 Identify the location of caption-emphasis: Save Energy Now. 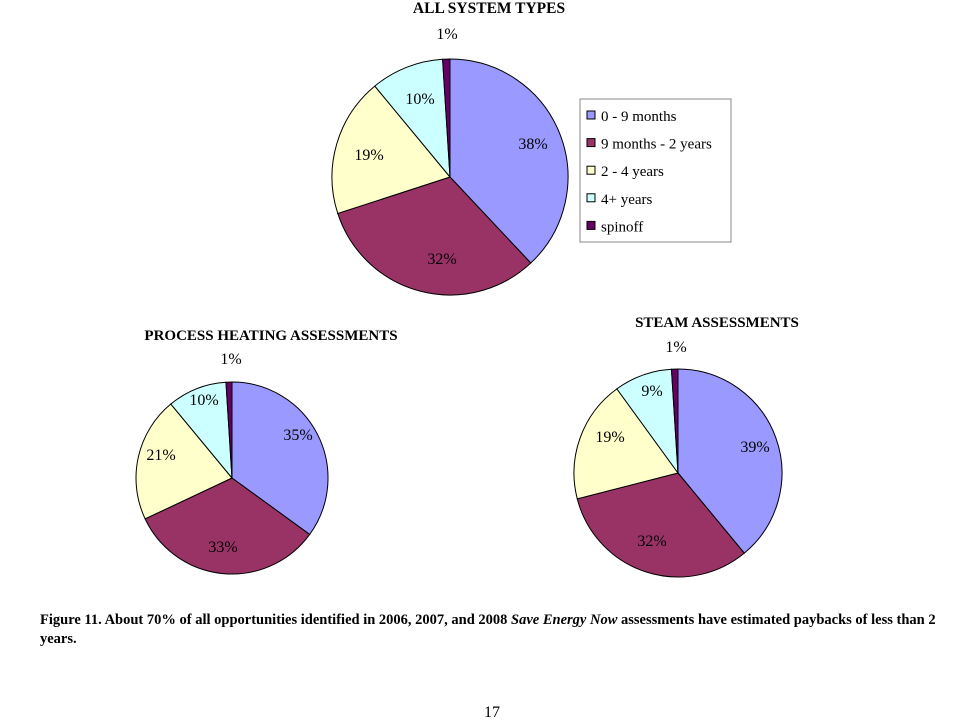
(564, 620).